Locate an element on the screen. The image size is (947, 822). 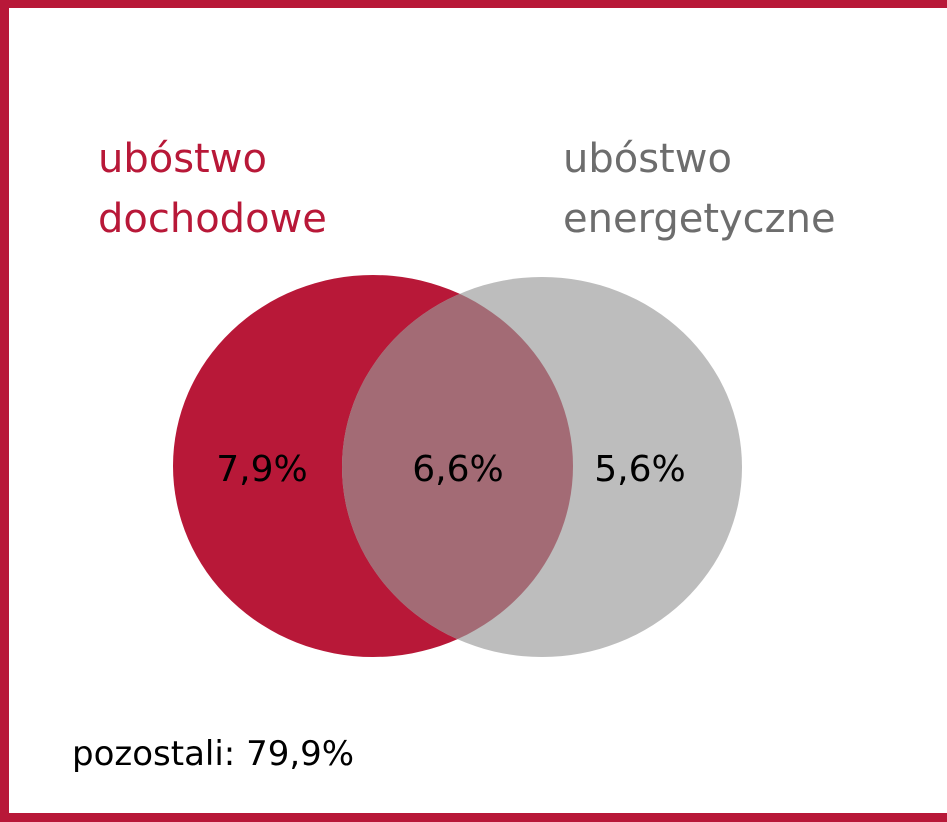
overlap-region is located at coordinates (457, 467).